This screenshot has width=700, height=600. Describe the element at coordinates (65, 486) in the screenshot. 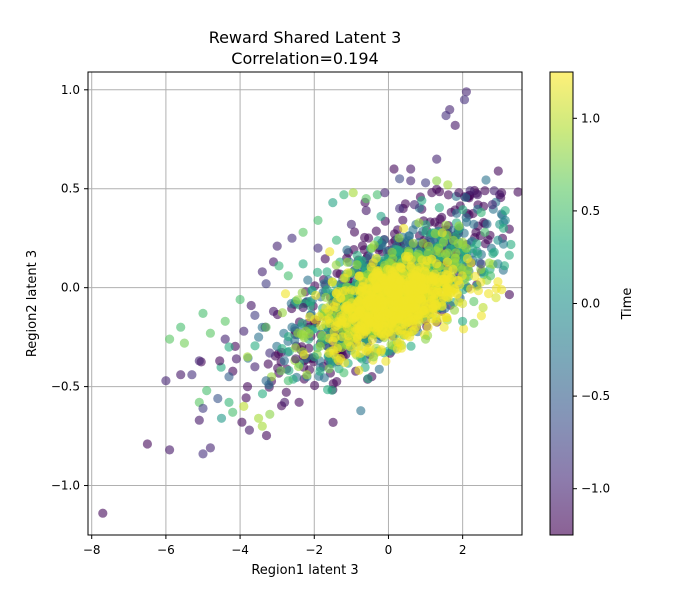

I see `y-tick-label: −1.0` at that location.